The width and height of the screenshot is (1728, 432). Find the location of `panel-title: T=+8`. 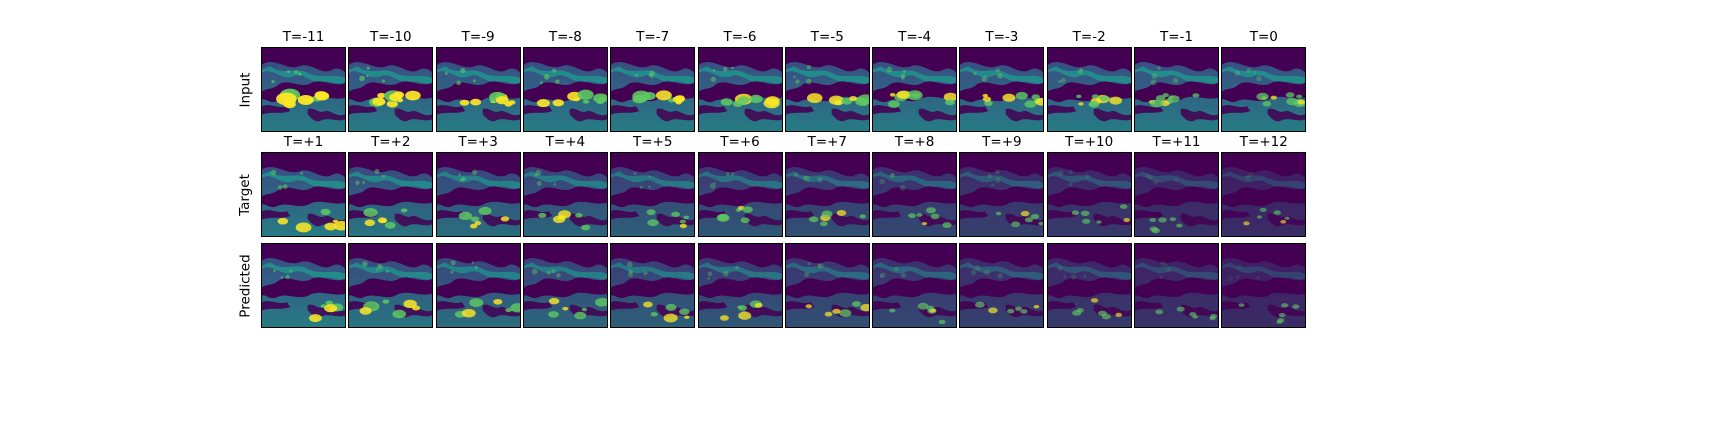

panel-title: T=+8 is located at coordinates (914, 142).